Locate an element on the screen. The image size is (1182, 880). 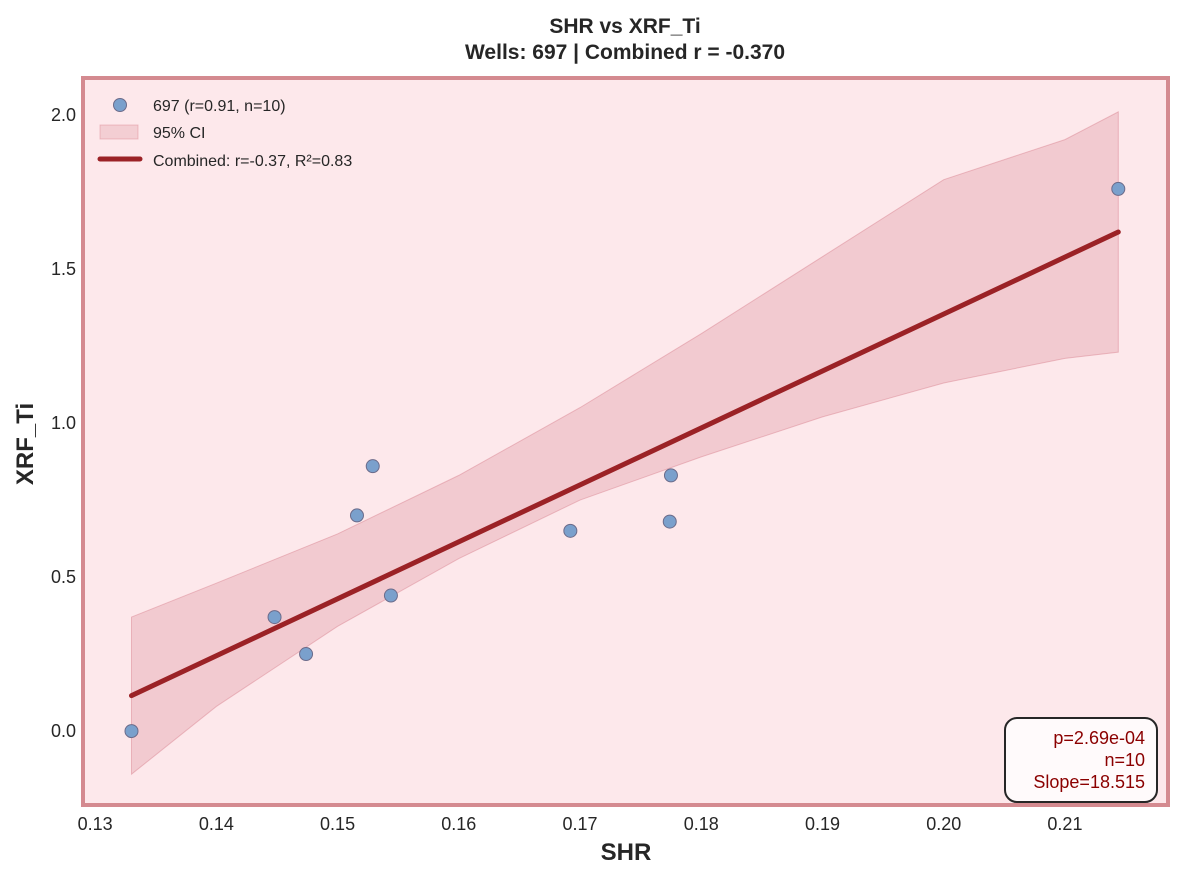
chart-subtitle: Wells: 697 | Combined r = -0.370 is located at coordinates (625, 52).